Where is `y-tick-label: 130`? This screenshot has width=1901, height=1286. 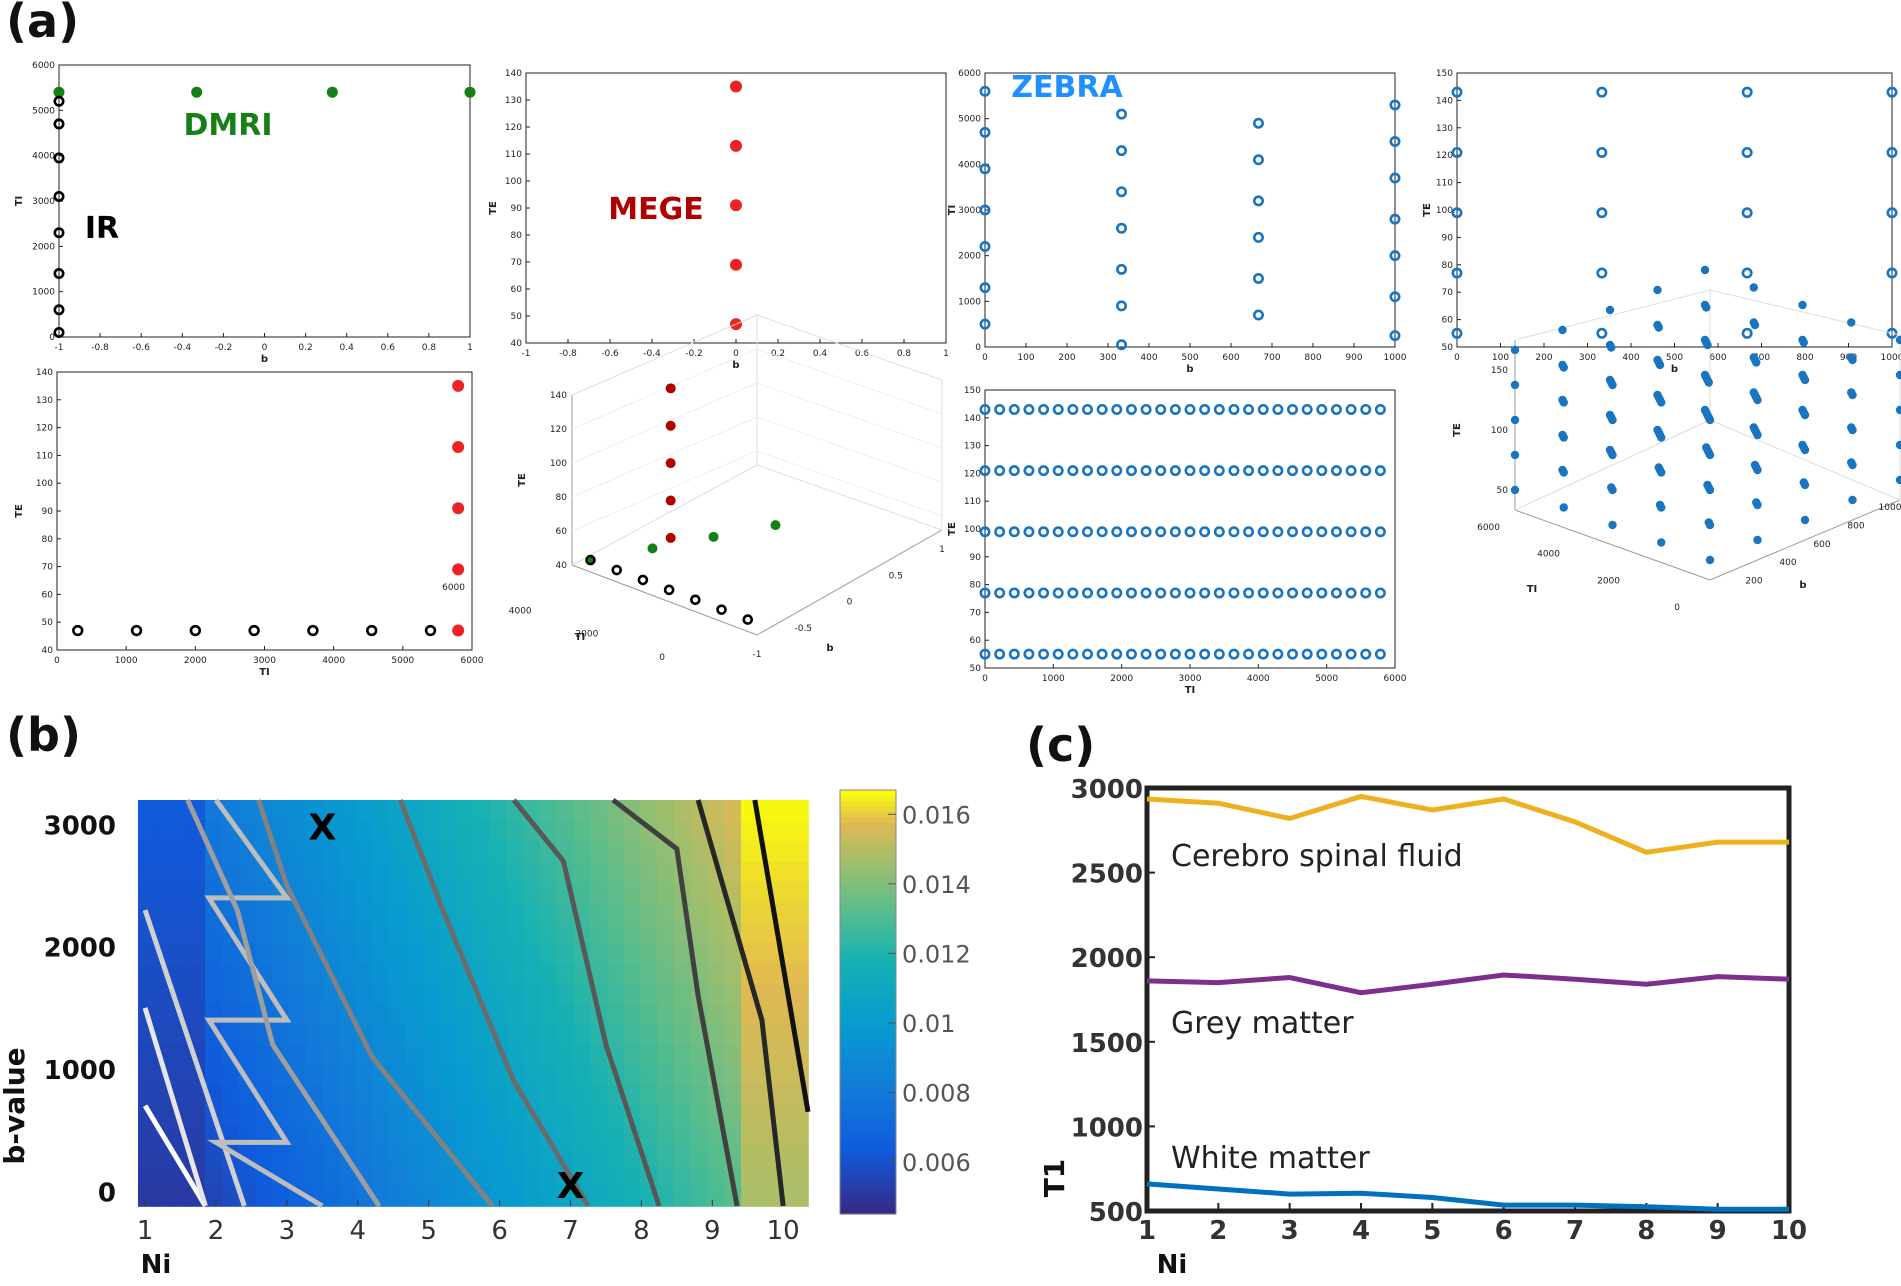
y-tick-label: 130 is located at coordinates (44, 401).